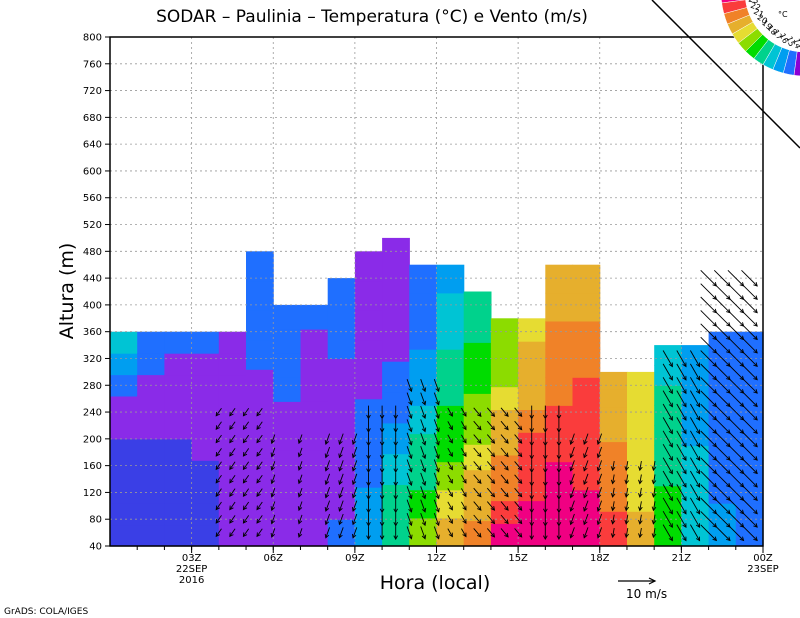 The image size is (800, 618). What do you see at coordinates (755, 7) in the screenshot?
I see `colorbar-label: 22` at bounding box center [755, 7].